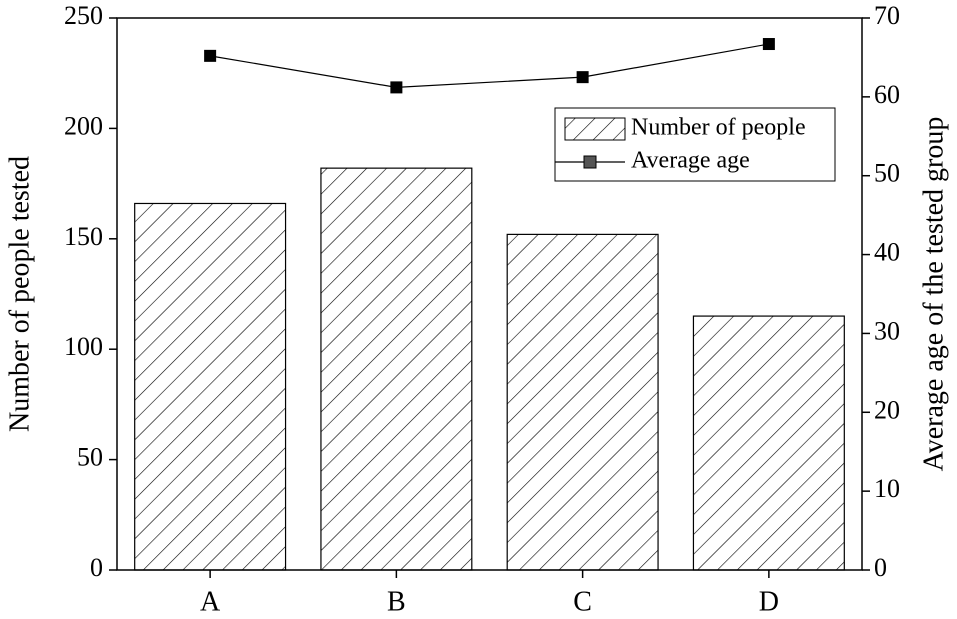 Image resolution: width=957 pixels, height=619 pixels. Describe the element at coordinates (83, 15) in the screenshot. I see `y-tick-label: 250` at that location.